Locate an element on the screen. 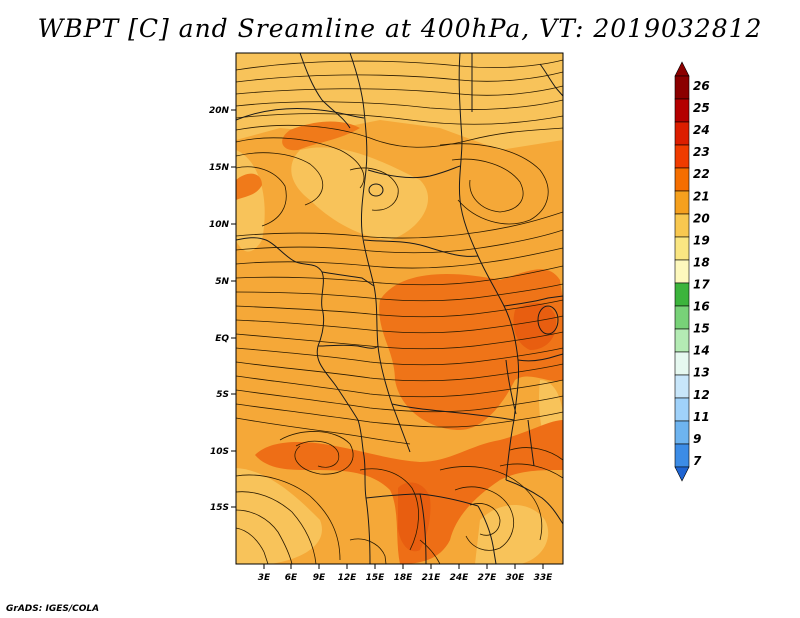 This screenshot has width=800, height=618. boundary-chad-sudan is located at coordinates (414, 172).